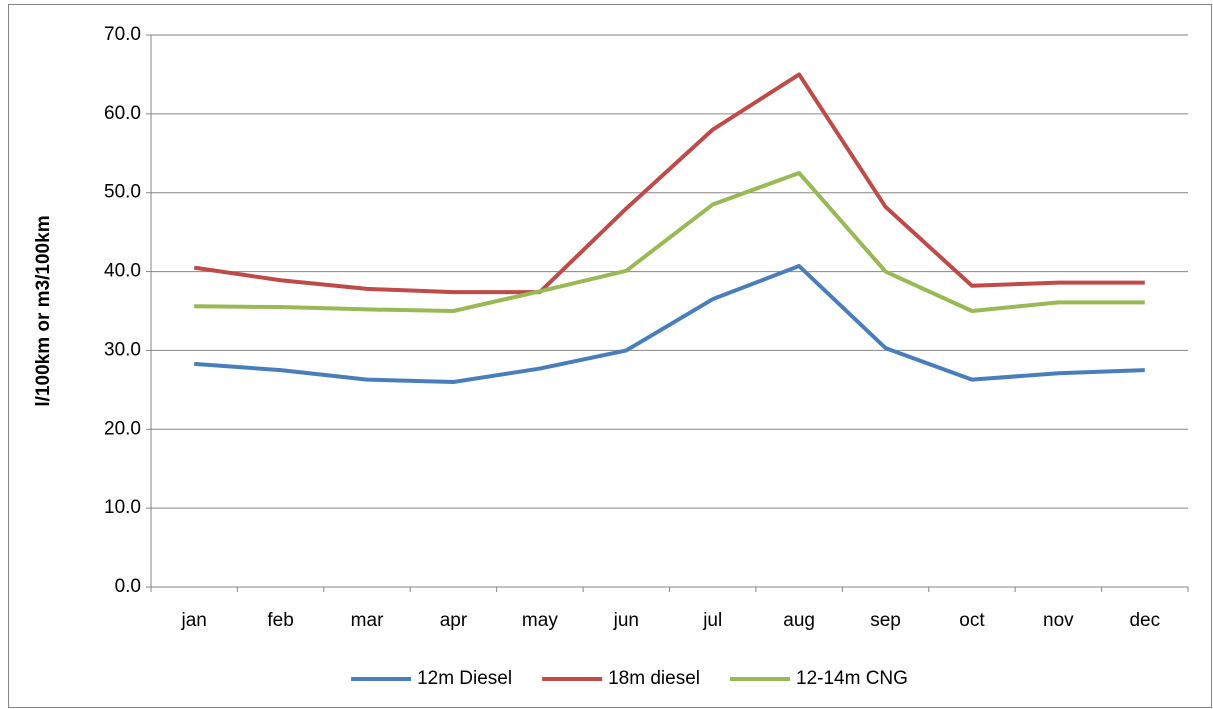 The height and width of the screenshot is (709, 1213). Describe the element at coordinates (852, 678) in the screenshot. I see `legend-label: 12-14m CNG` at that location.